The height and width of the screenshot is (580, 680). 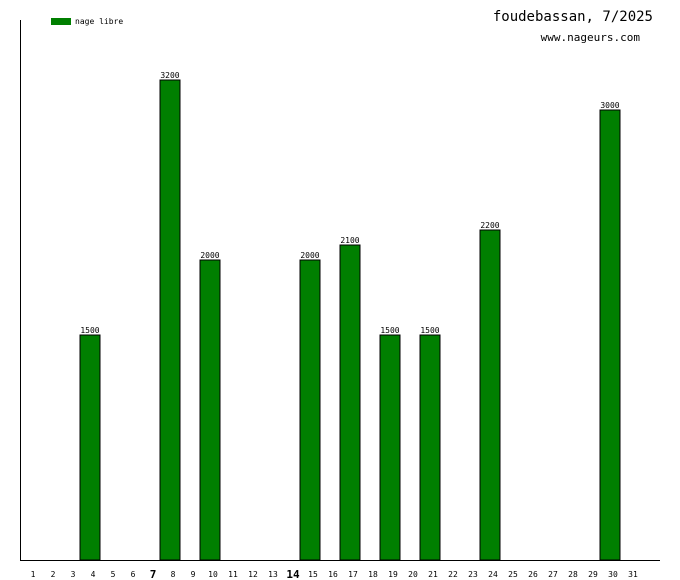 What do you see at coordinates (253, 574) in the screenshot?
I see `x-tick-label-12: 12` at bounding box center [253, 574].